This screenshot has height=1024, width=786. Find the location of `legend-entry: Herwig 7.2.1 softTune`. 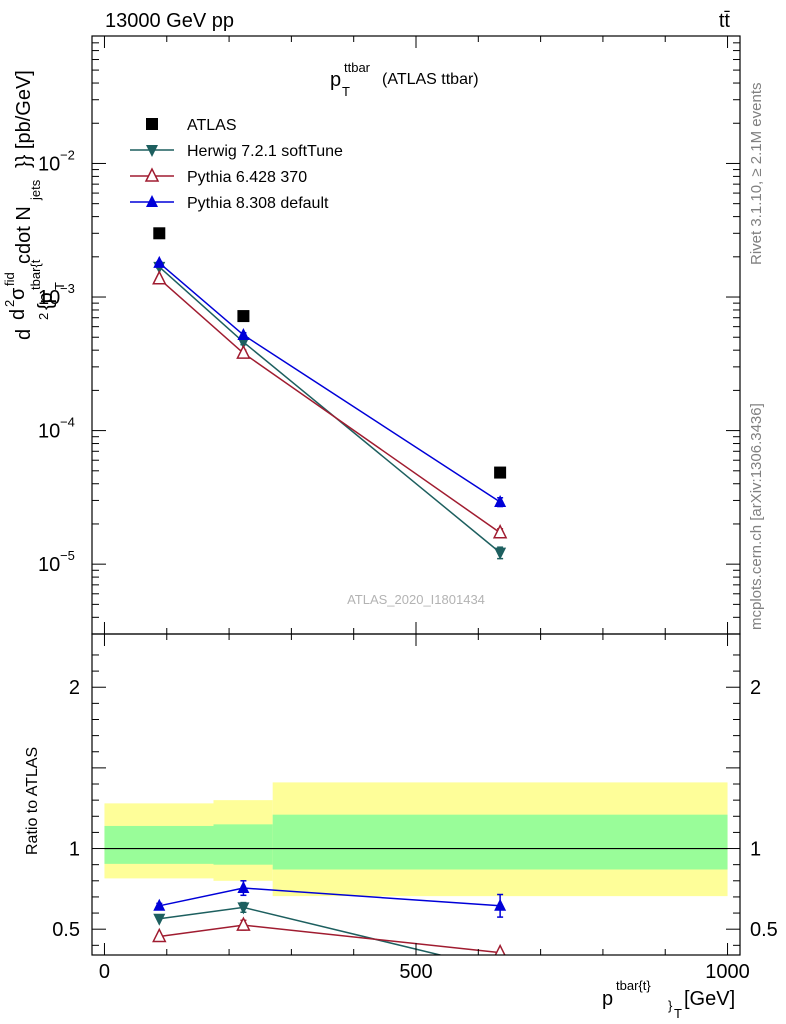

legend-entry: Herwig 7.2.1 softTune is located at coordinates (236, 151).